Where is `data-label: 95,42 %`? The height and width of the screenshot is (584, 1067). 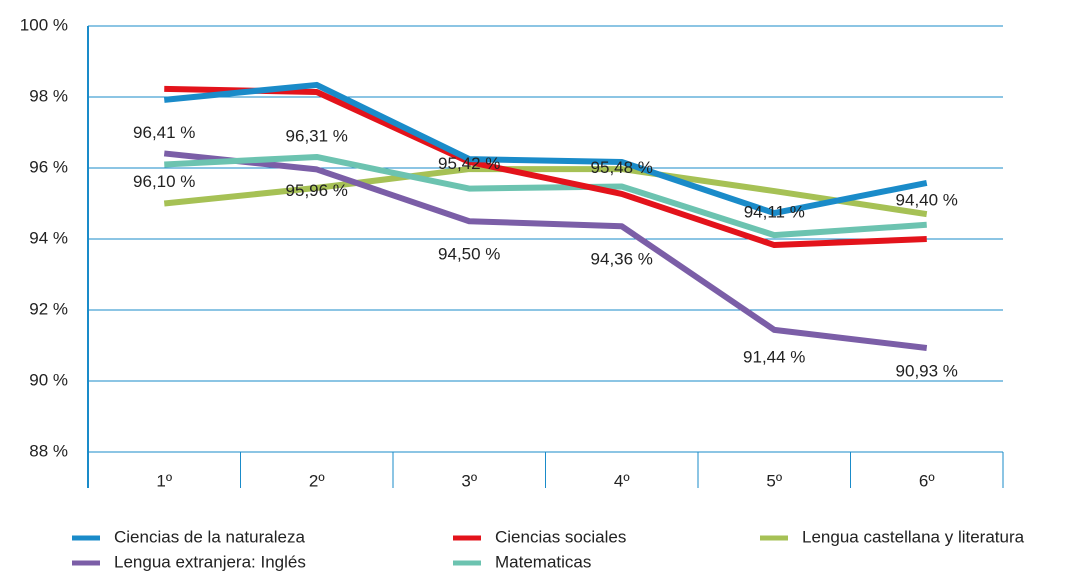 data-label: 95,42 % is located at coordinates (469, 163).